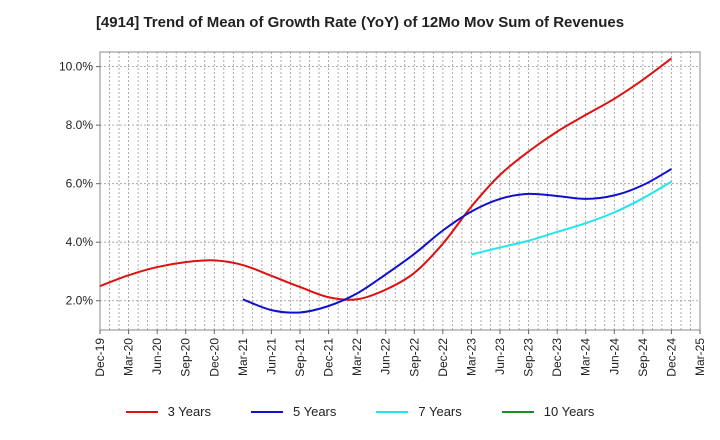 This screenshot has width=720, height=440. I want to click on x-tick-label: Sep-24, so click(643, 357).